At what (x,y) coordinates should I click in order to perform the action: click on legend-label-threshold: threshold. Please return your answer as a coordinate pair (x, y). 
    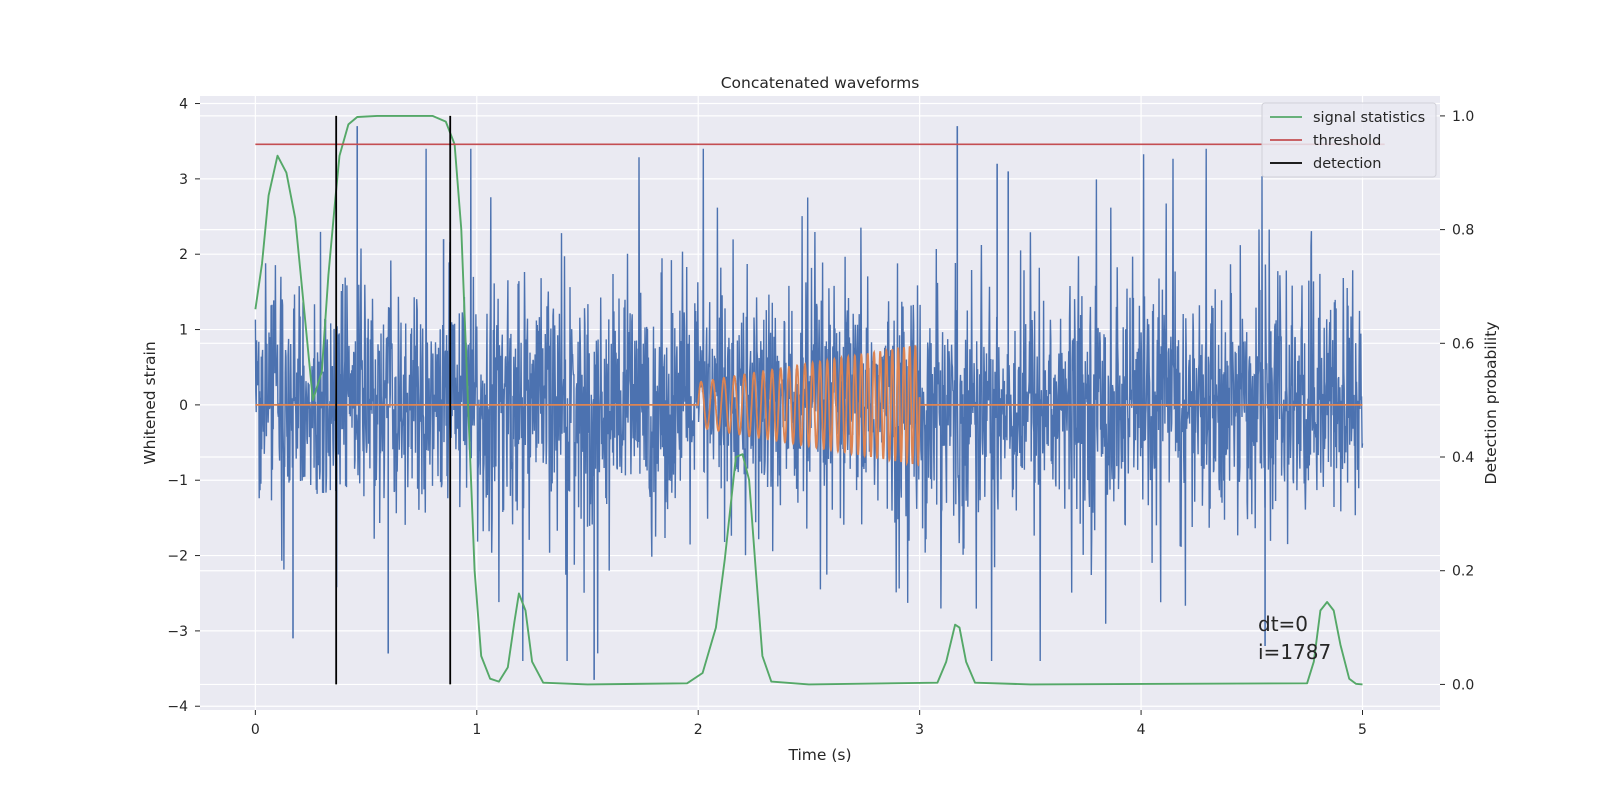
    Looking at the image, I should click on (1347, 141).